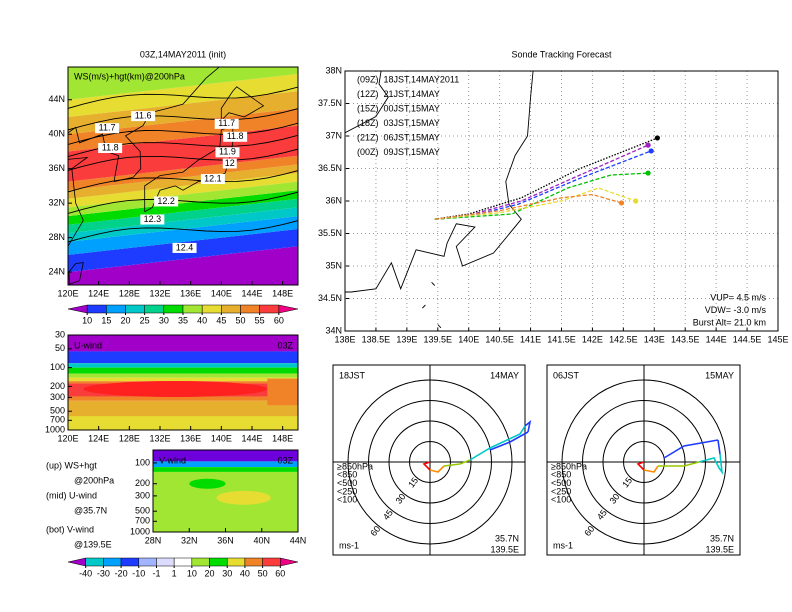  Describe the element at coordinates (261, 540) in the screenshot. I see `x-tick-label: 40N` at that location.